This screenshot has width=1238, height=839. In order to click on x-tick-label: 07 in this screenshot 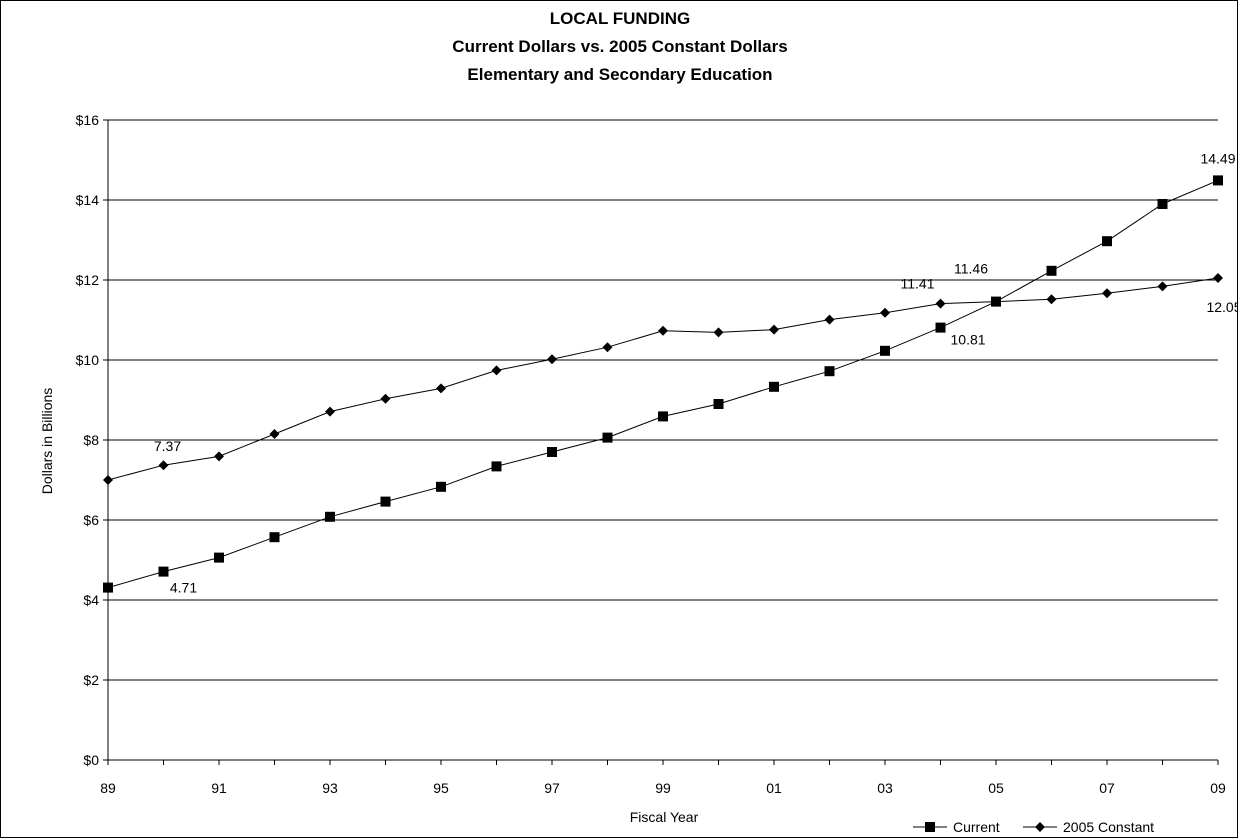, I will do `click(1107, 788)`.